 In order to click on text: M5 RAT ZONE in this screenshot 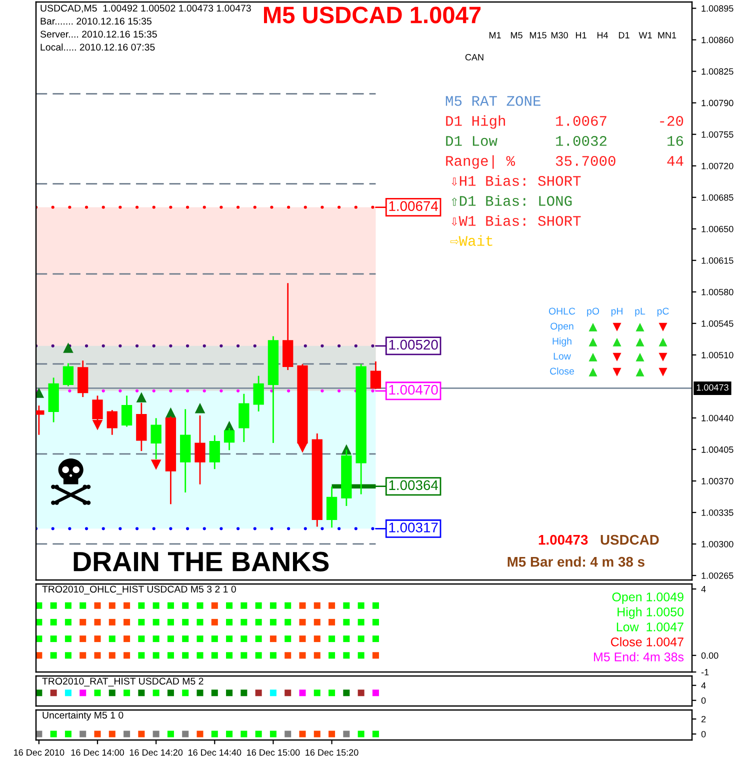, I will do `click(493, 101)`.